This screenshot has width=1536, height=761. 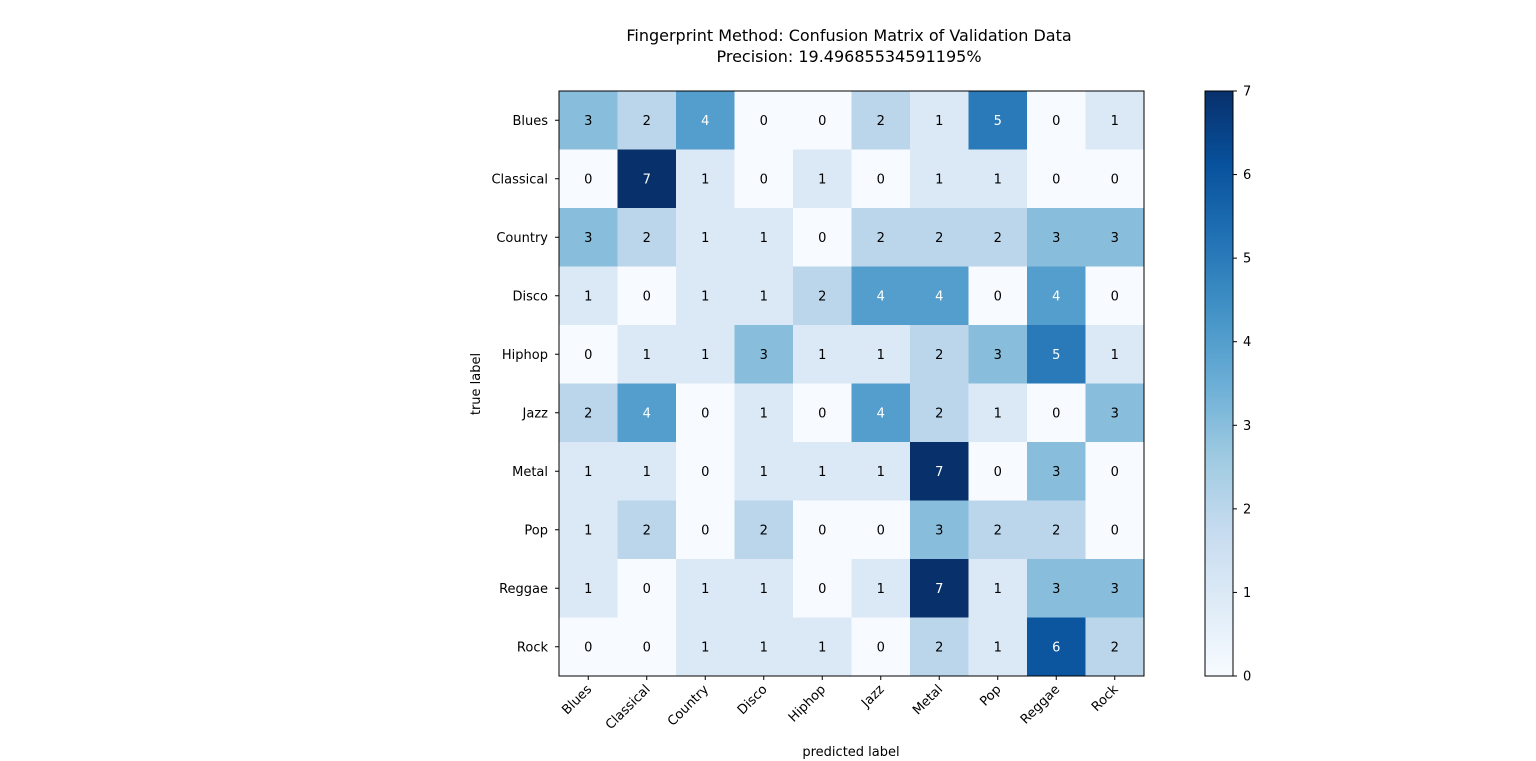 I want to click on x-tick-label: Country, so click(x=688, y=705).